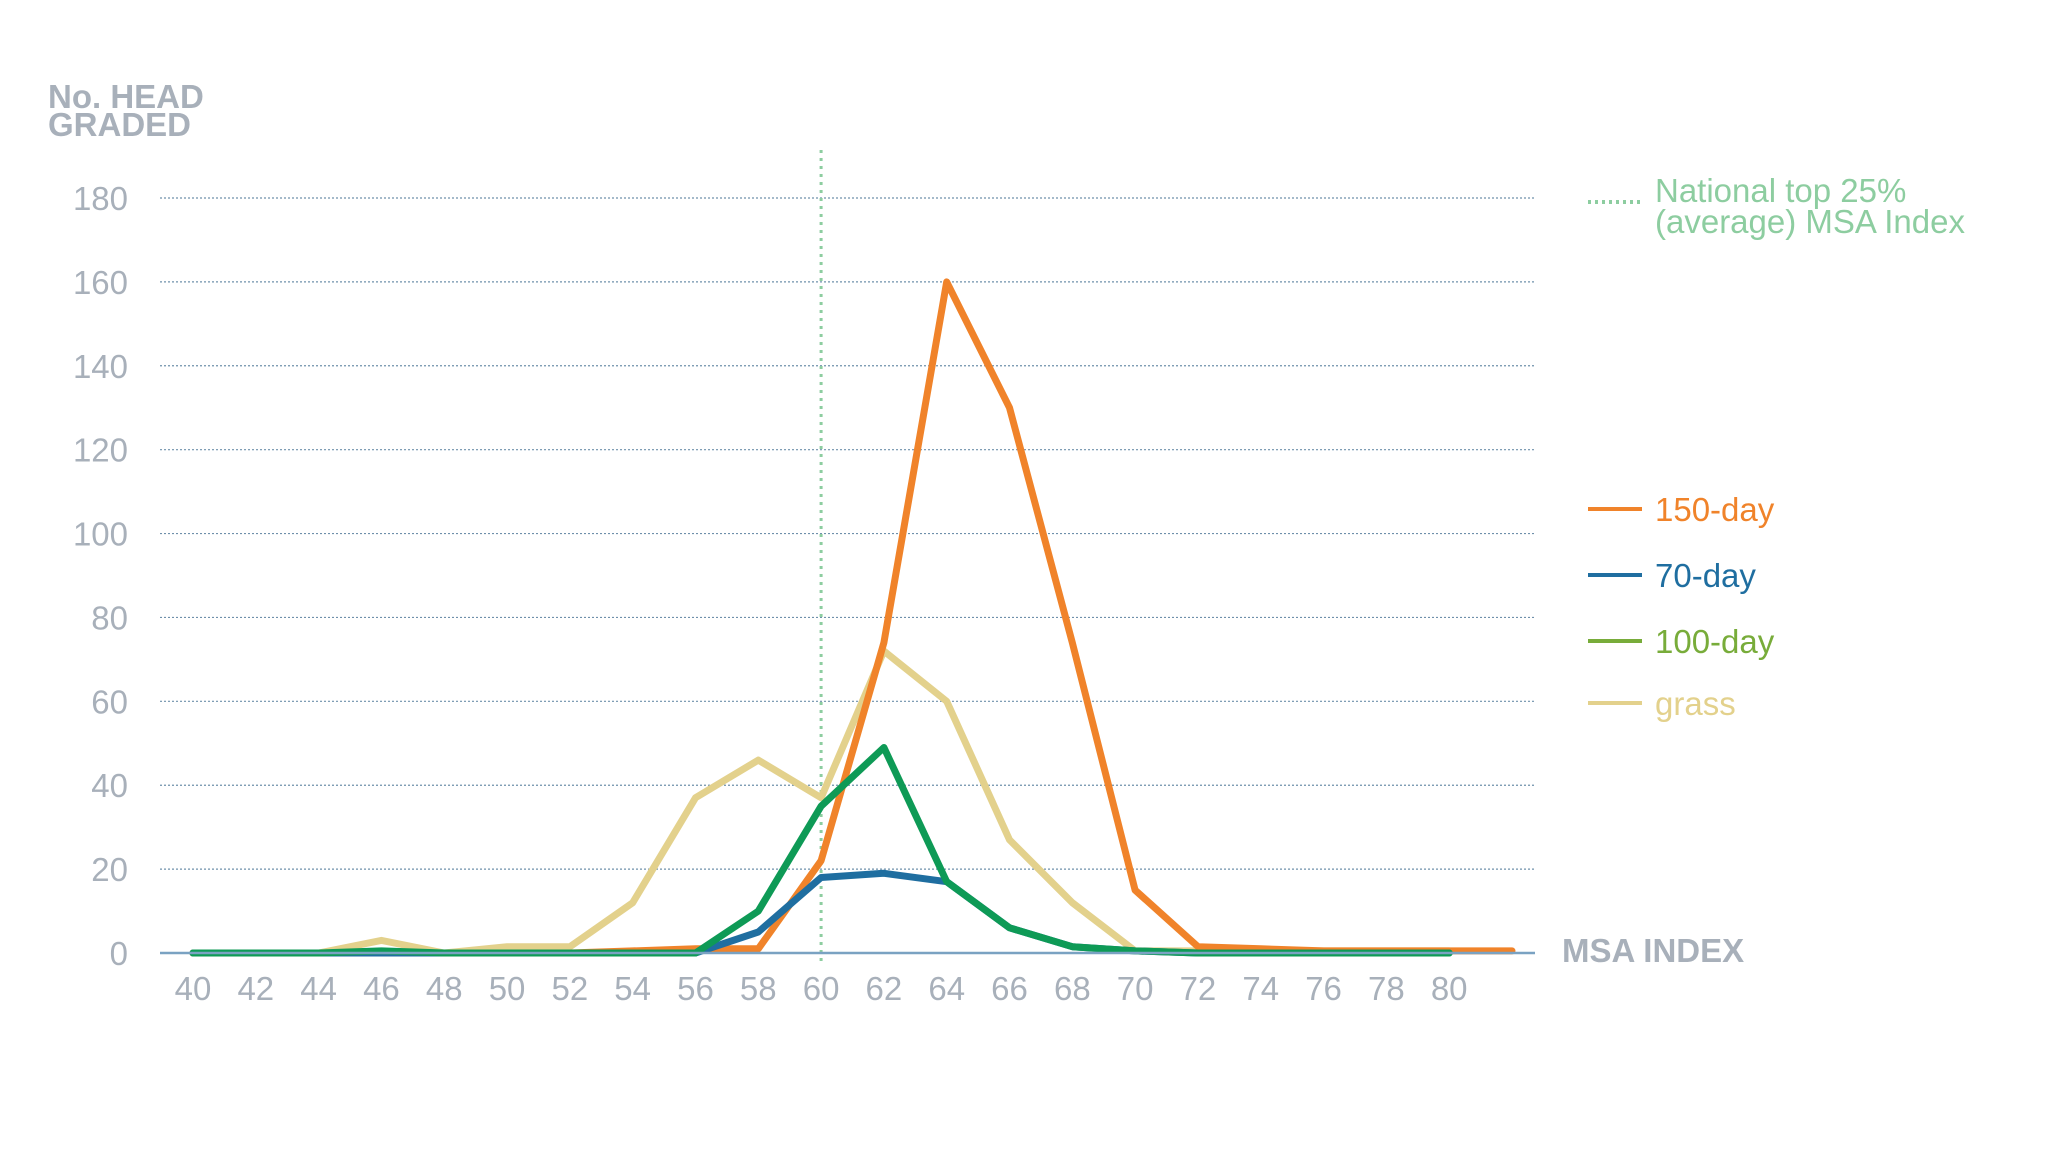 This screenshot has height=1173, width=2063. Describe the element at coordinates (1260, 988) in the screenshot. I see `x-tick-label: 74` at that location.